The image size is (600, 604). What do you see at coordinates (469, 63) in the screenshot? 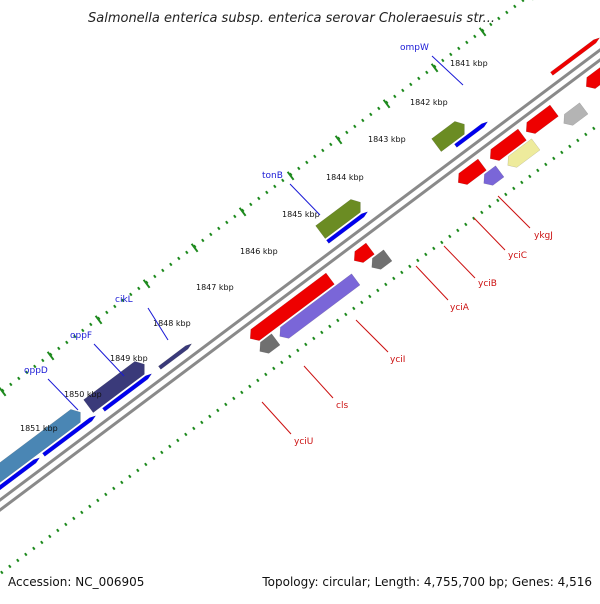
I see `tick-label: 1841 kbp` at bounding box center [469, 63].